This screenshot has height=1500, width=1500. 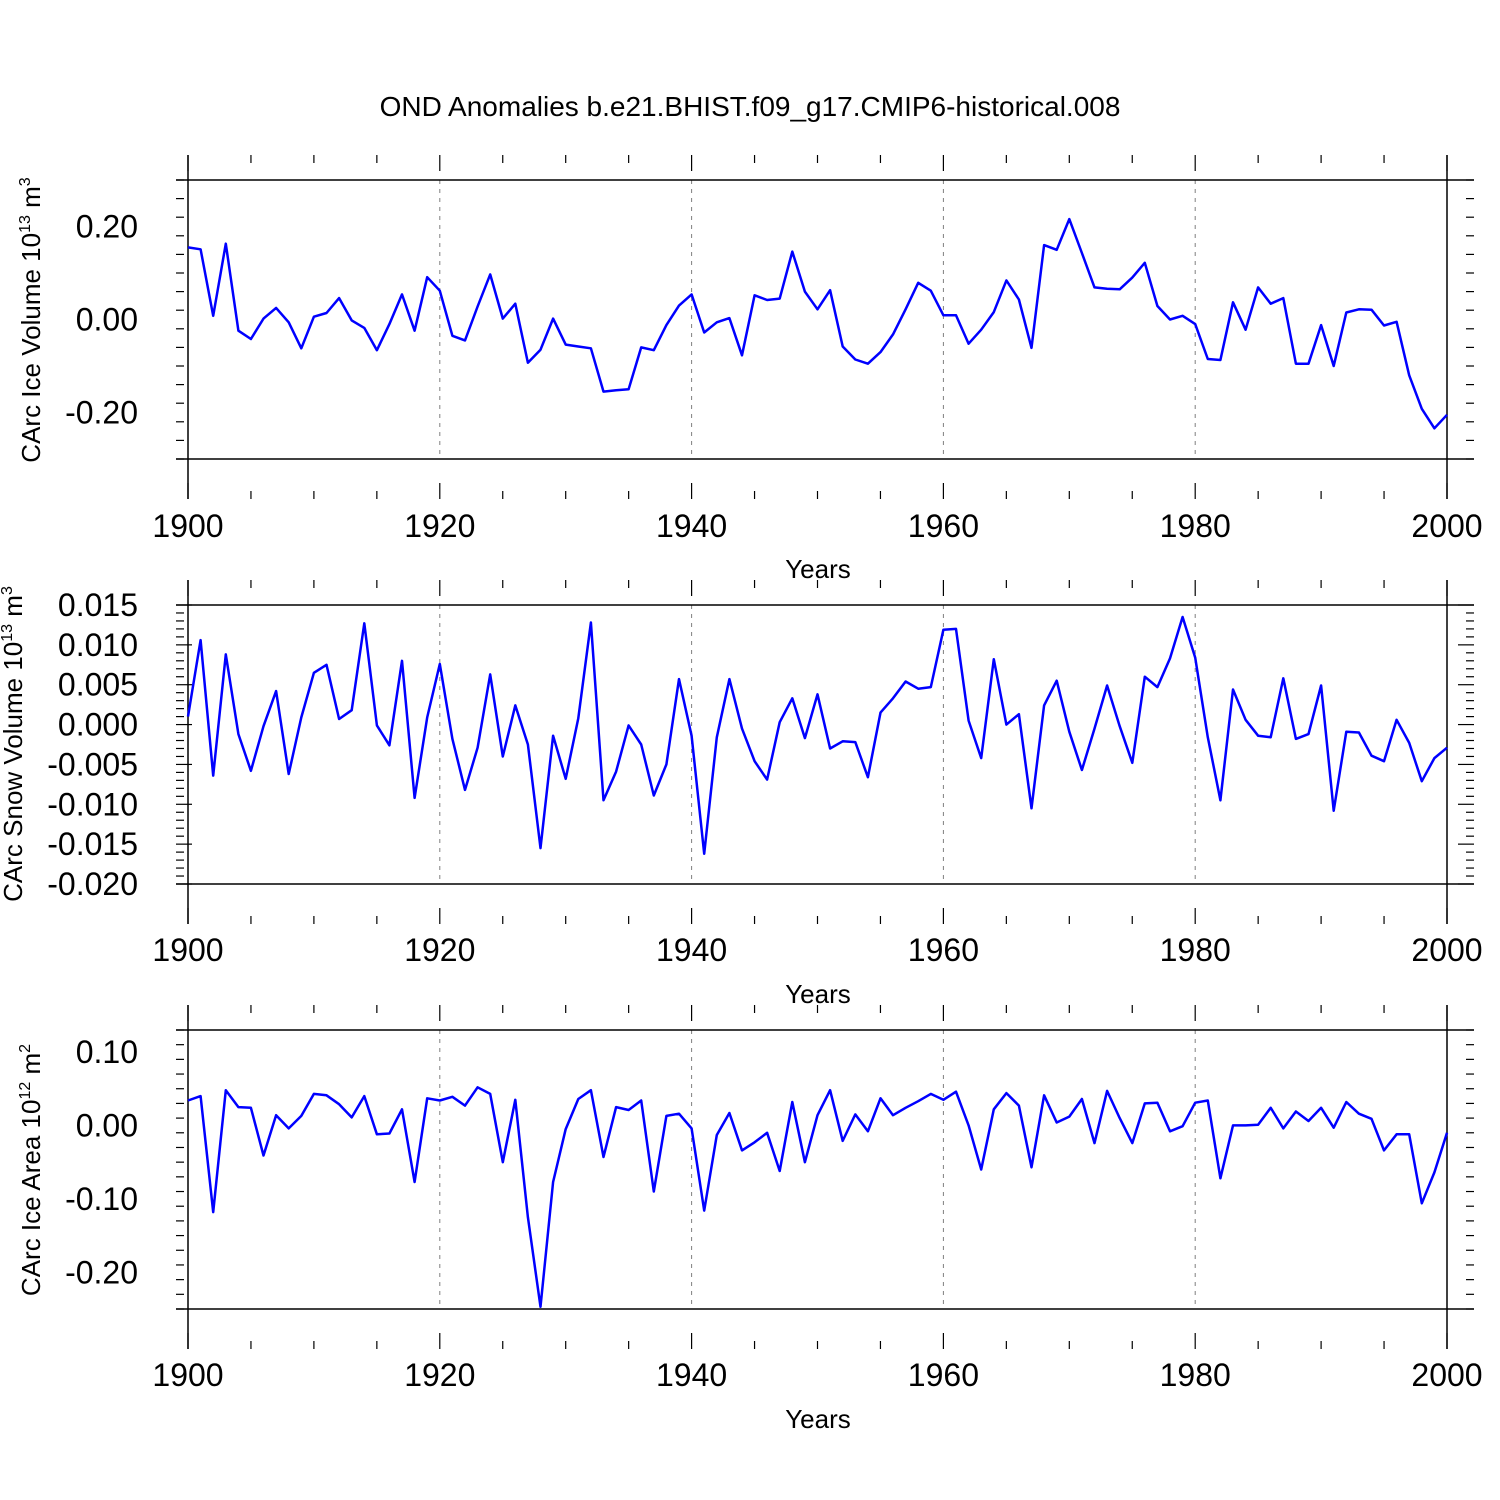 I want to click on y-tick-label: -0.020, so click(x=92, y=884).